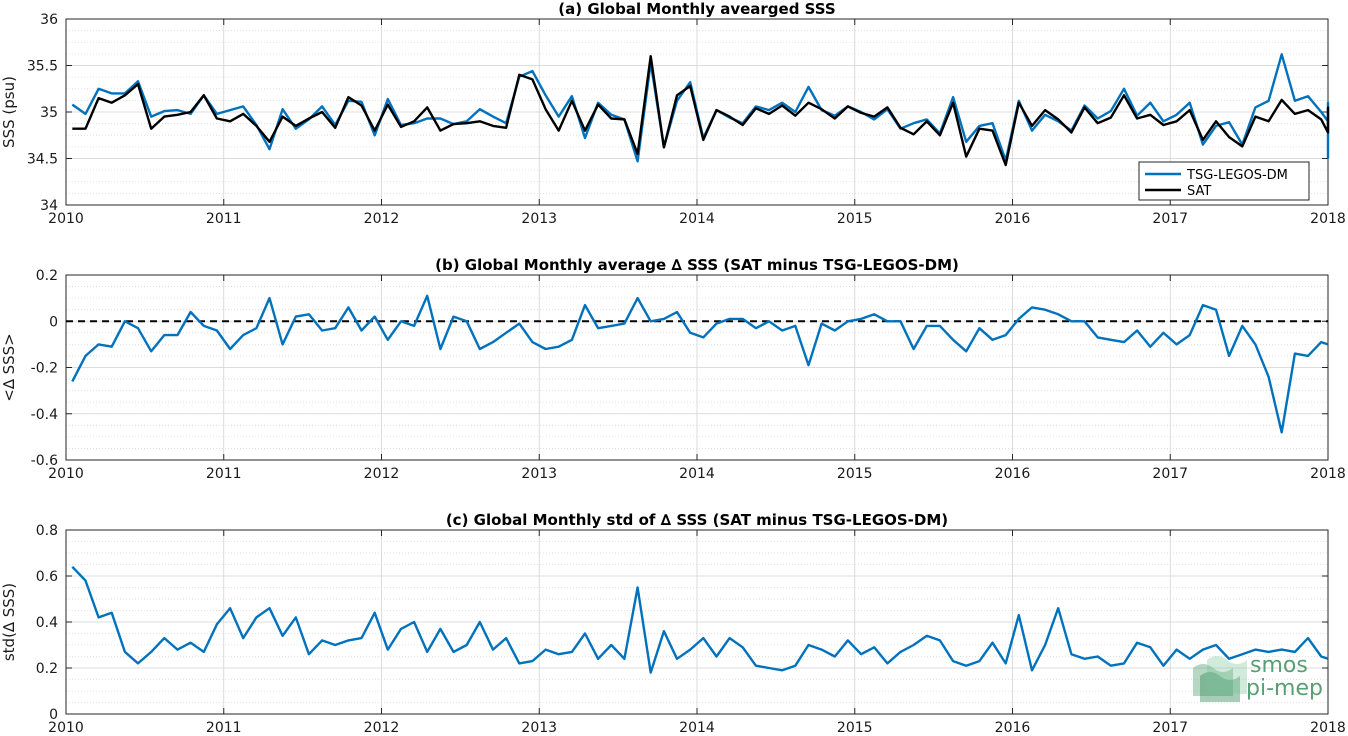 The height and width of the screenshot is (736, 1348). Describe the element at coordinates (1284, 688) in the screenshot. I see `logo-line-2: pi-mep` at that location.